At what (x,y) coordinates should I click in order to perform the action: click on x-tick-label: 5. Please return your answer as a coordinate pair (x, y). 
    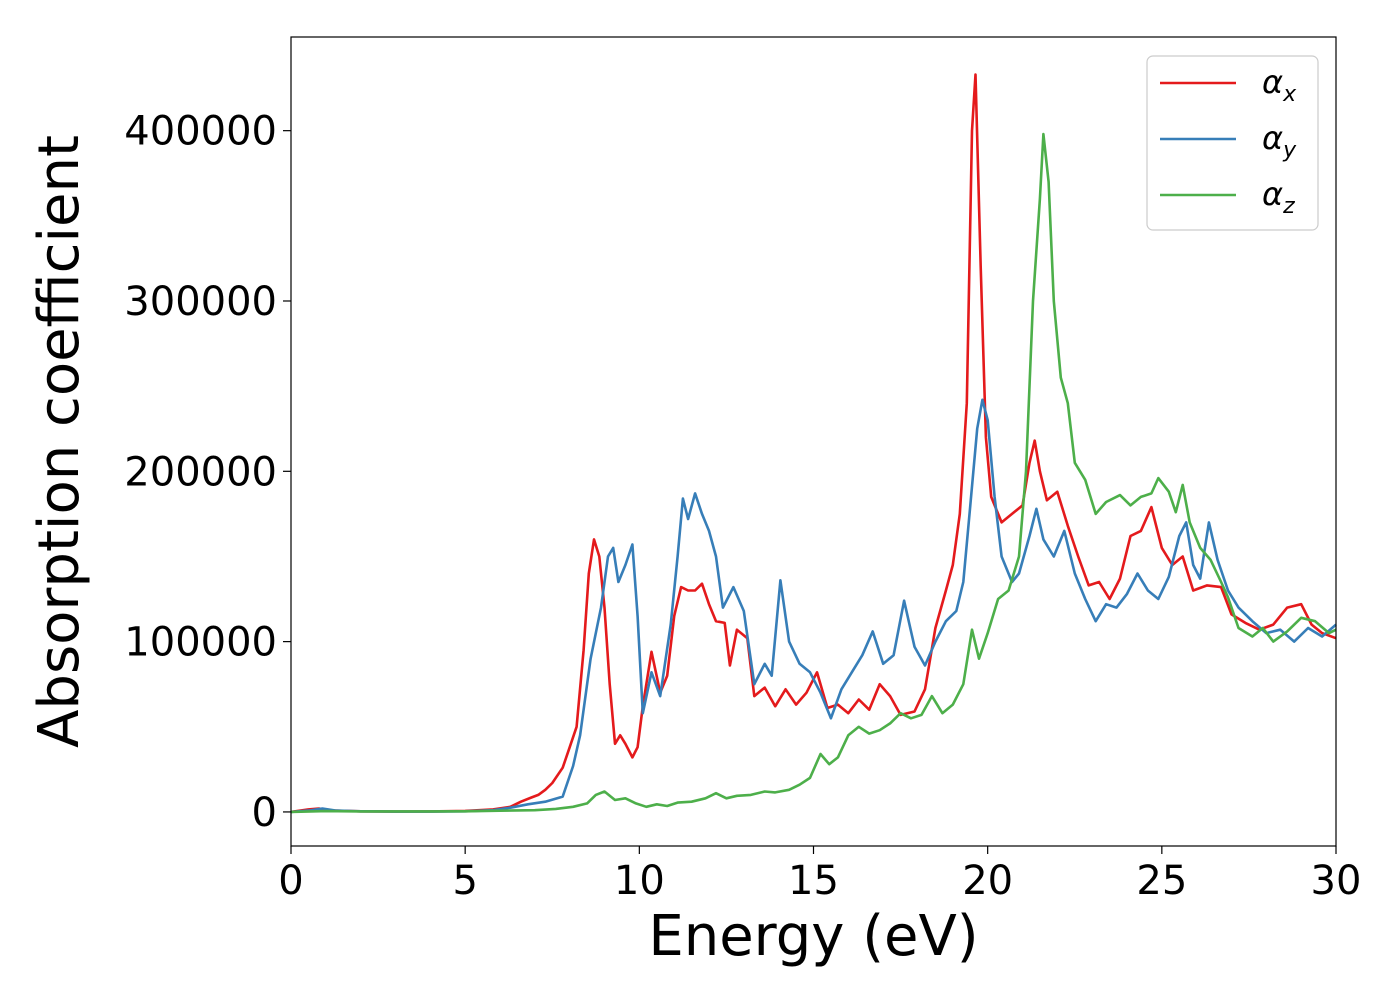
    Looking at the image, I should click on (464, 881).